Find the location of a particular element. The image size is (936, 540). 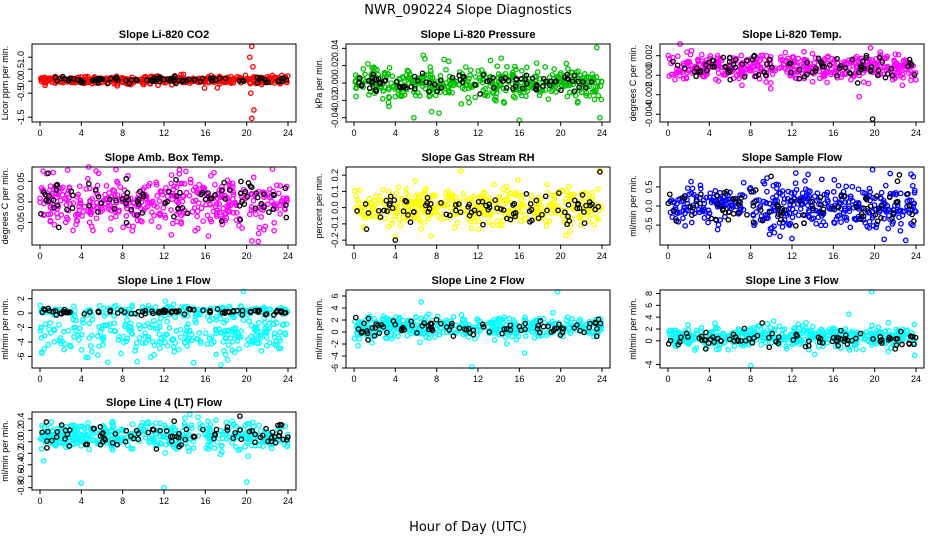

panel-title: Slope Line 2 Flow is located at coordinates (478, 281).